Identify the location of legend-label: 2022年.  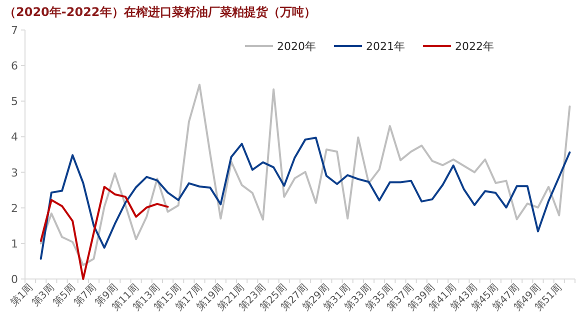
(474, 46).